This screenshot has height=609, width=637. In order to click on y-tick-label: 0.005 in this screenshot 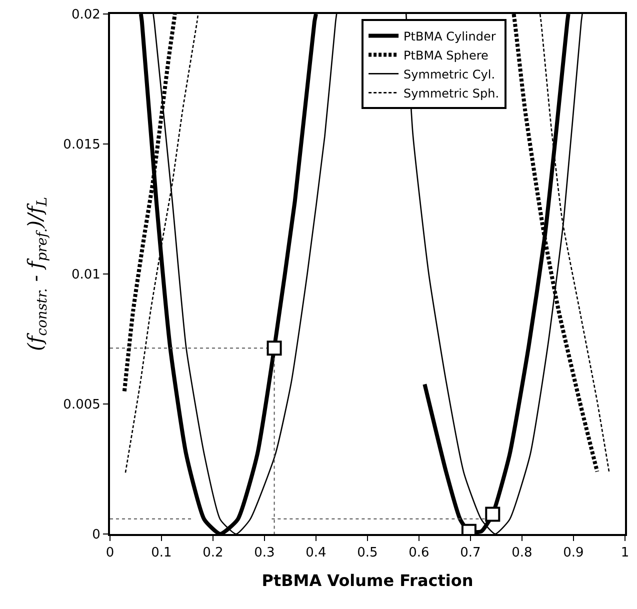, I will do `click(81, 405)`.